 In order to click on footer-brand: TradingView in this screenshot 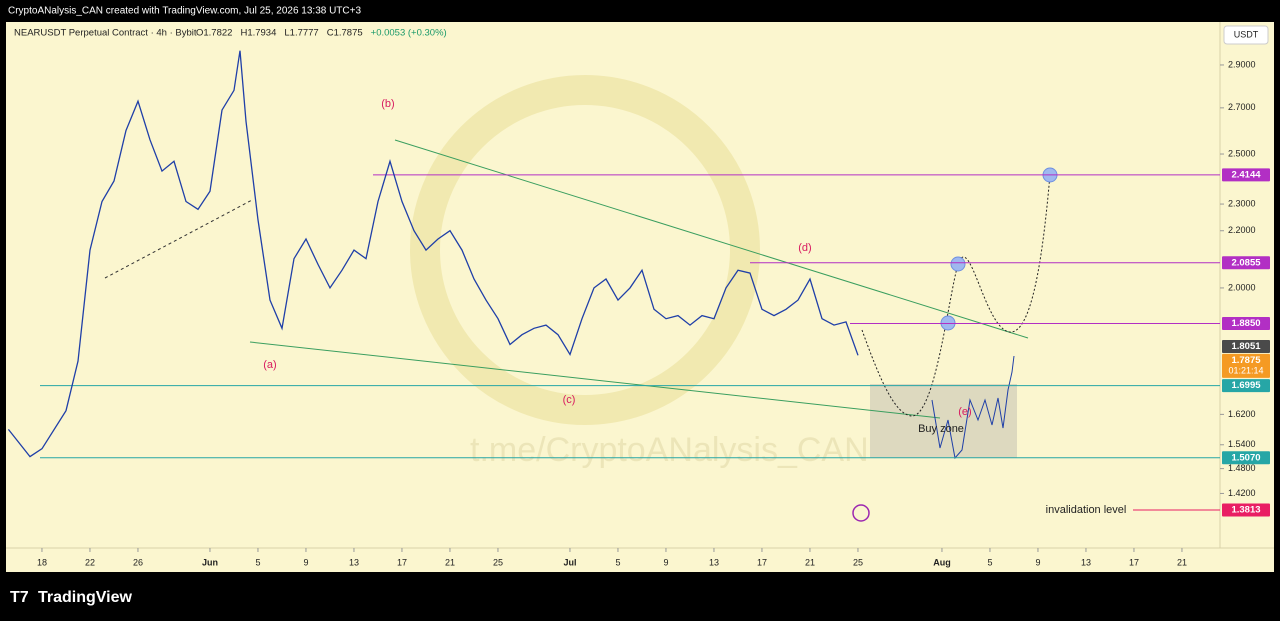, I will do `click(85, 597)`.